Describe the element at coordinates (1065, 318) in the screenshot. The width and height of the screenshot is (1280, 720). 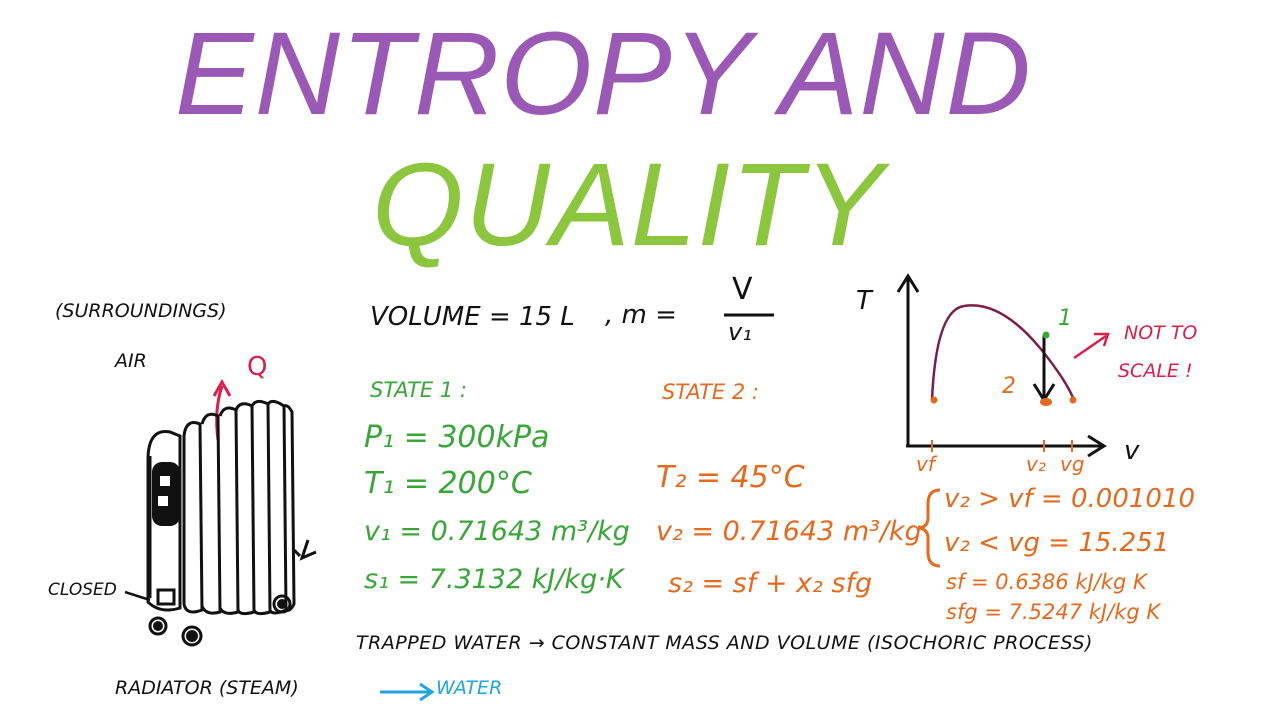
I see `state1-point-label: 1` at that location.